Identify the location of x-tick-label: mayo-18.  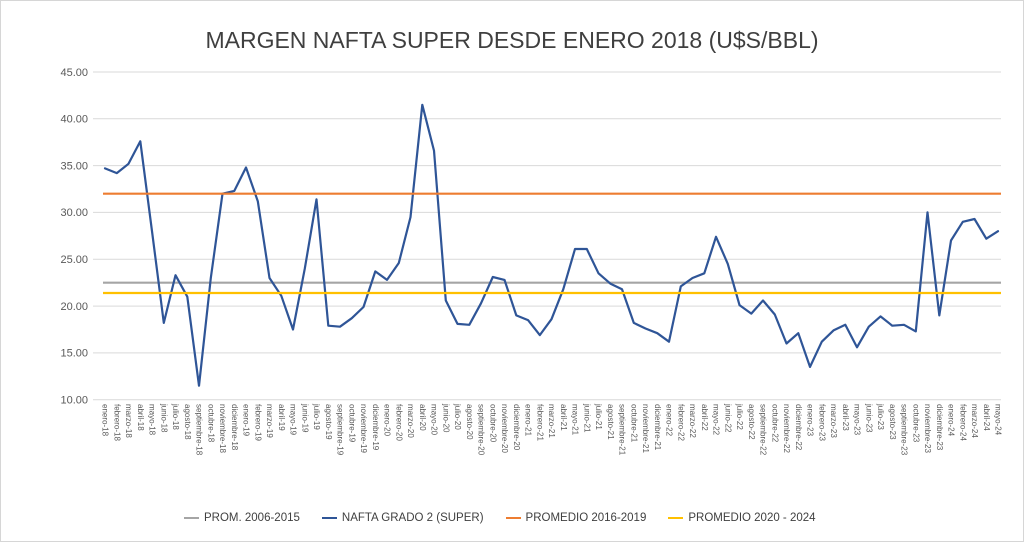
(152, 420).